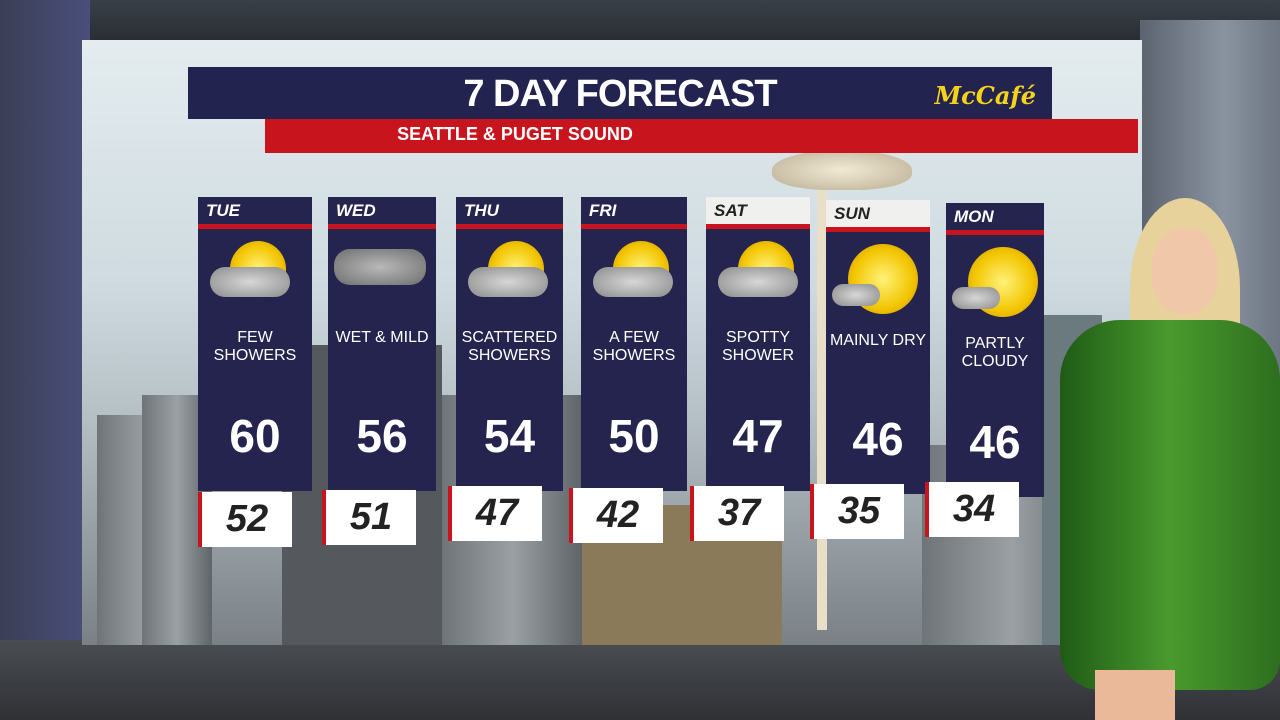  What do you see at coordinates (382, 337) in the screenshot?
I see `condition-text: WET & MILD` at bounding box center [382, 337].